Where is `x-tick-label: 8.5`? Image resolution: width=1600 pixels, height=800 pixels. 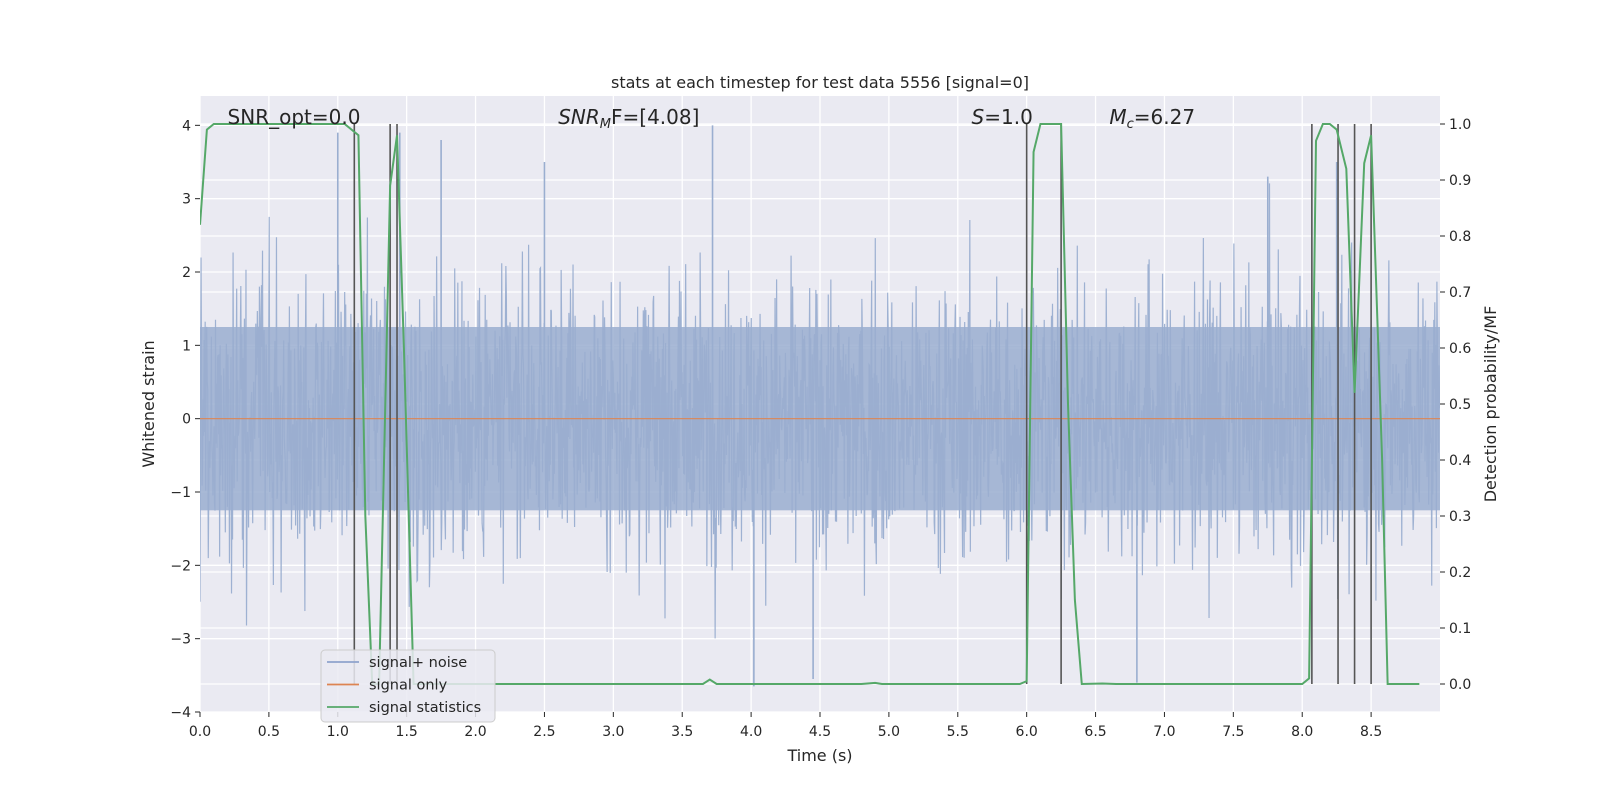
x-tick-label: 8.5 is located at coordinates (1371, 732).